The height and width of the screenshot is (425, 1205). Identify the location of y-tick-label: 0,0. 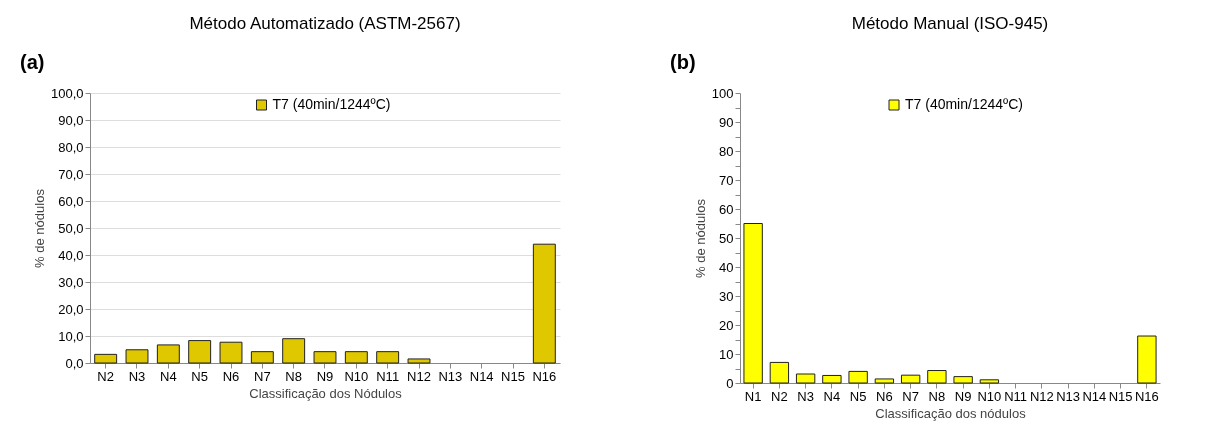
(74, 363).